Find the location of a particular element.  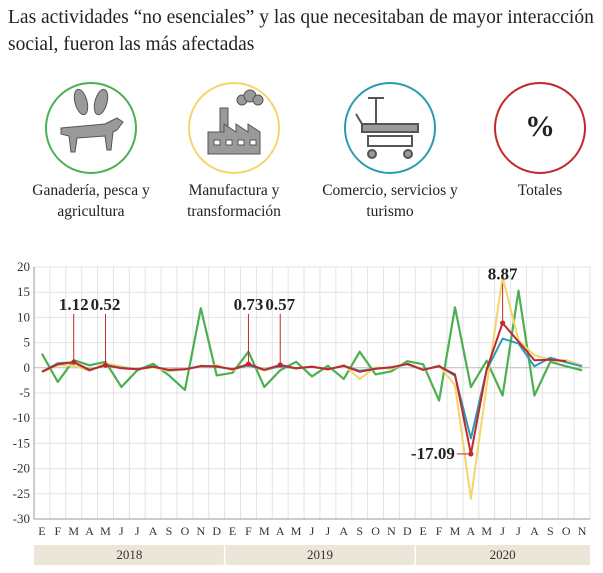

category-label: Comercio, servicios y turismo is located at coordinates (390, 201).